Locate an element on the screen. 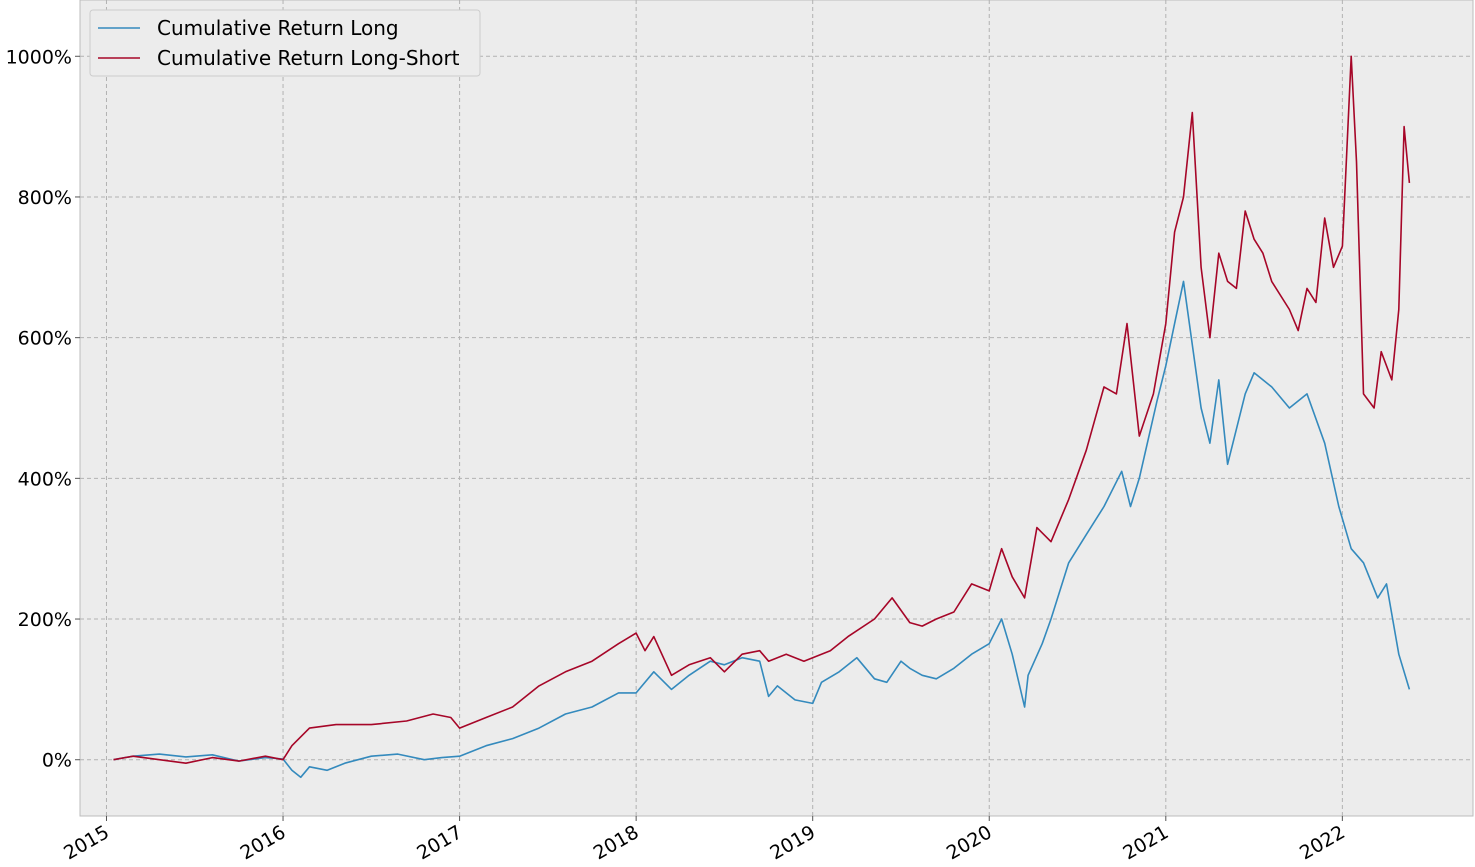 The width and height of the screenshot is (1475, 867). y-tick-label: 400% is located at coordinates (45, 479).